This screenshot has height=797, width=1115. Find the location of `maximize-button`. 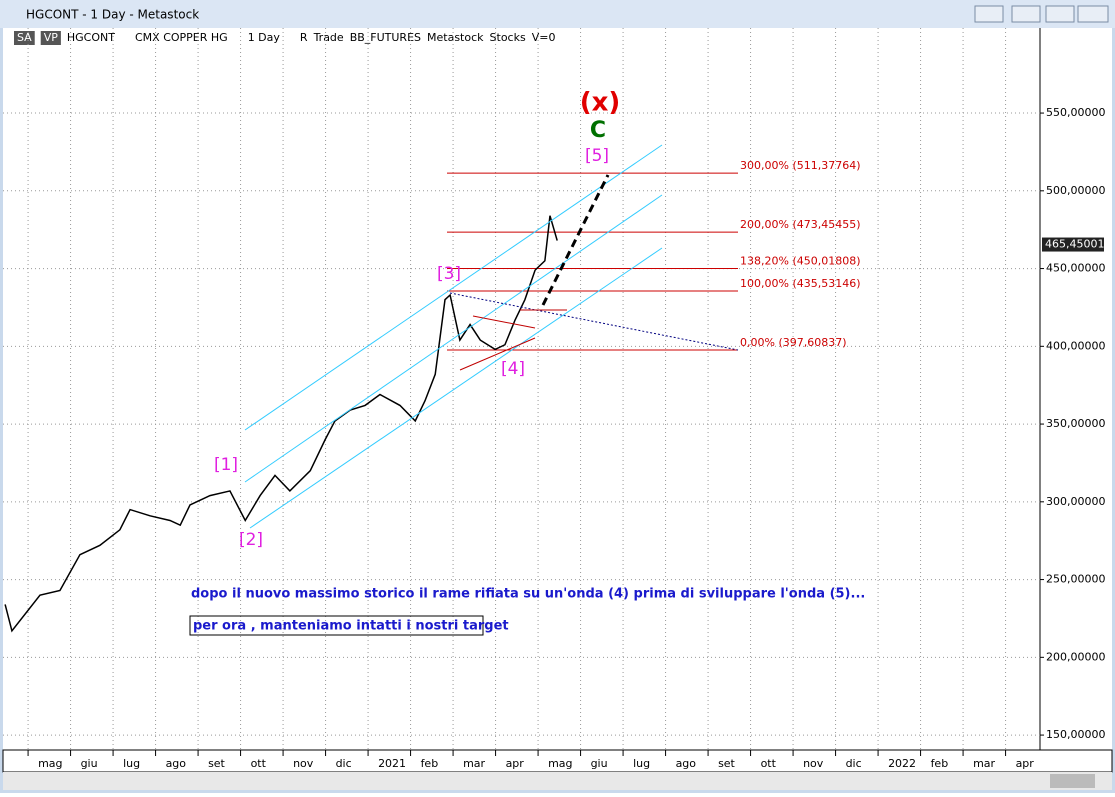

maximize-button is located at coordinates (1060, 14).